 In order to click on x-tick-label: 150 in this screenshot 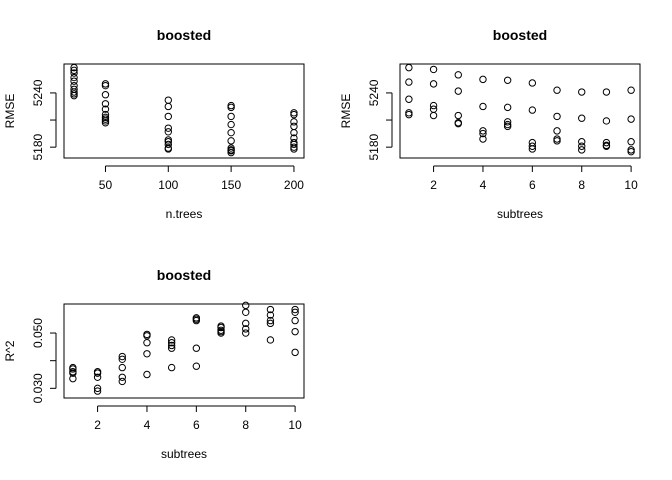, I will do `click(231, 185)`.